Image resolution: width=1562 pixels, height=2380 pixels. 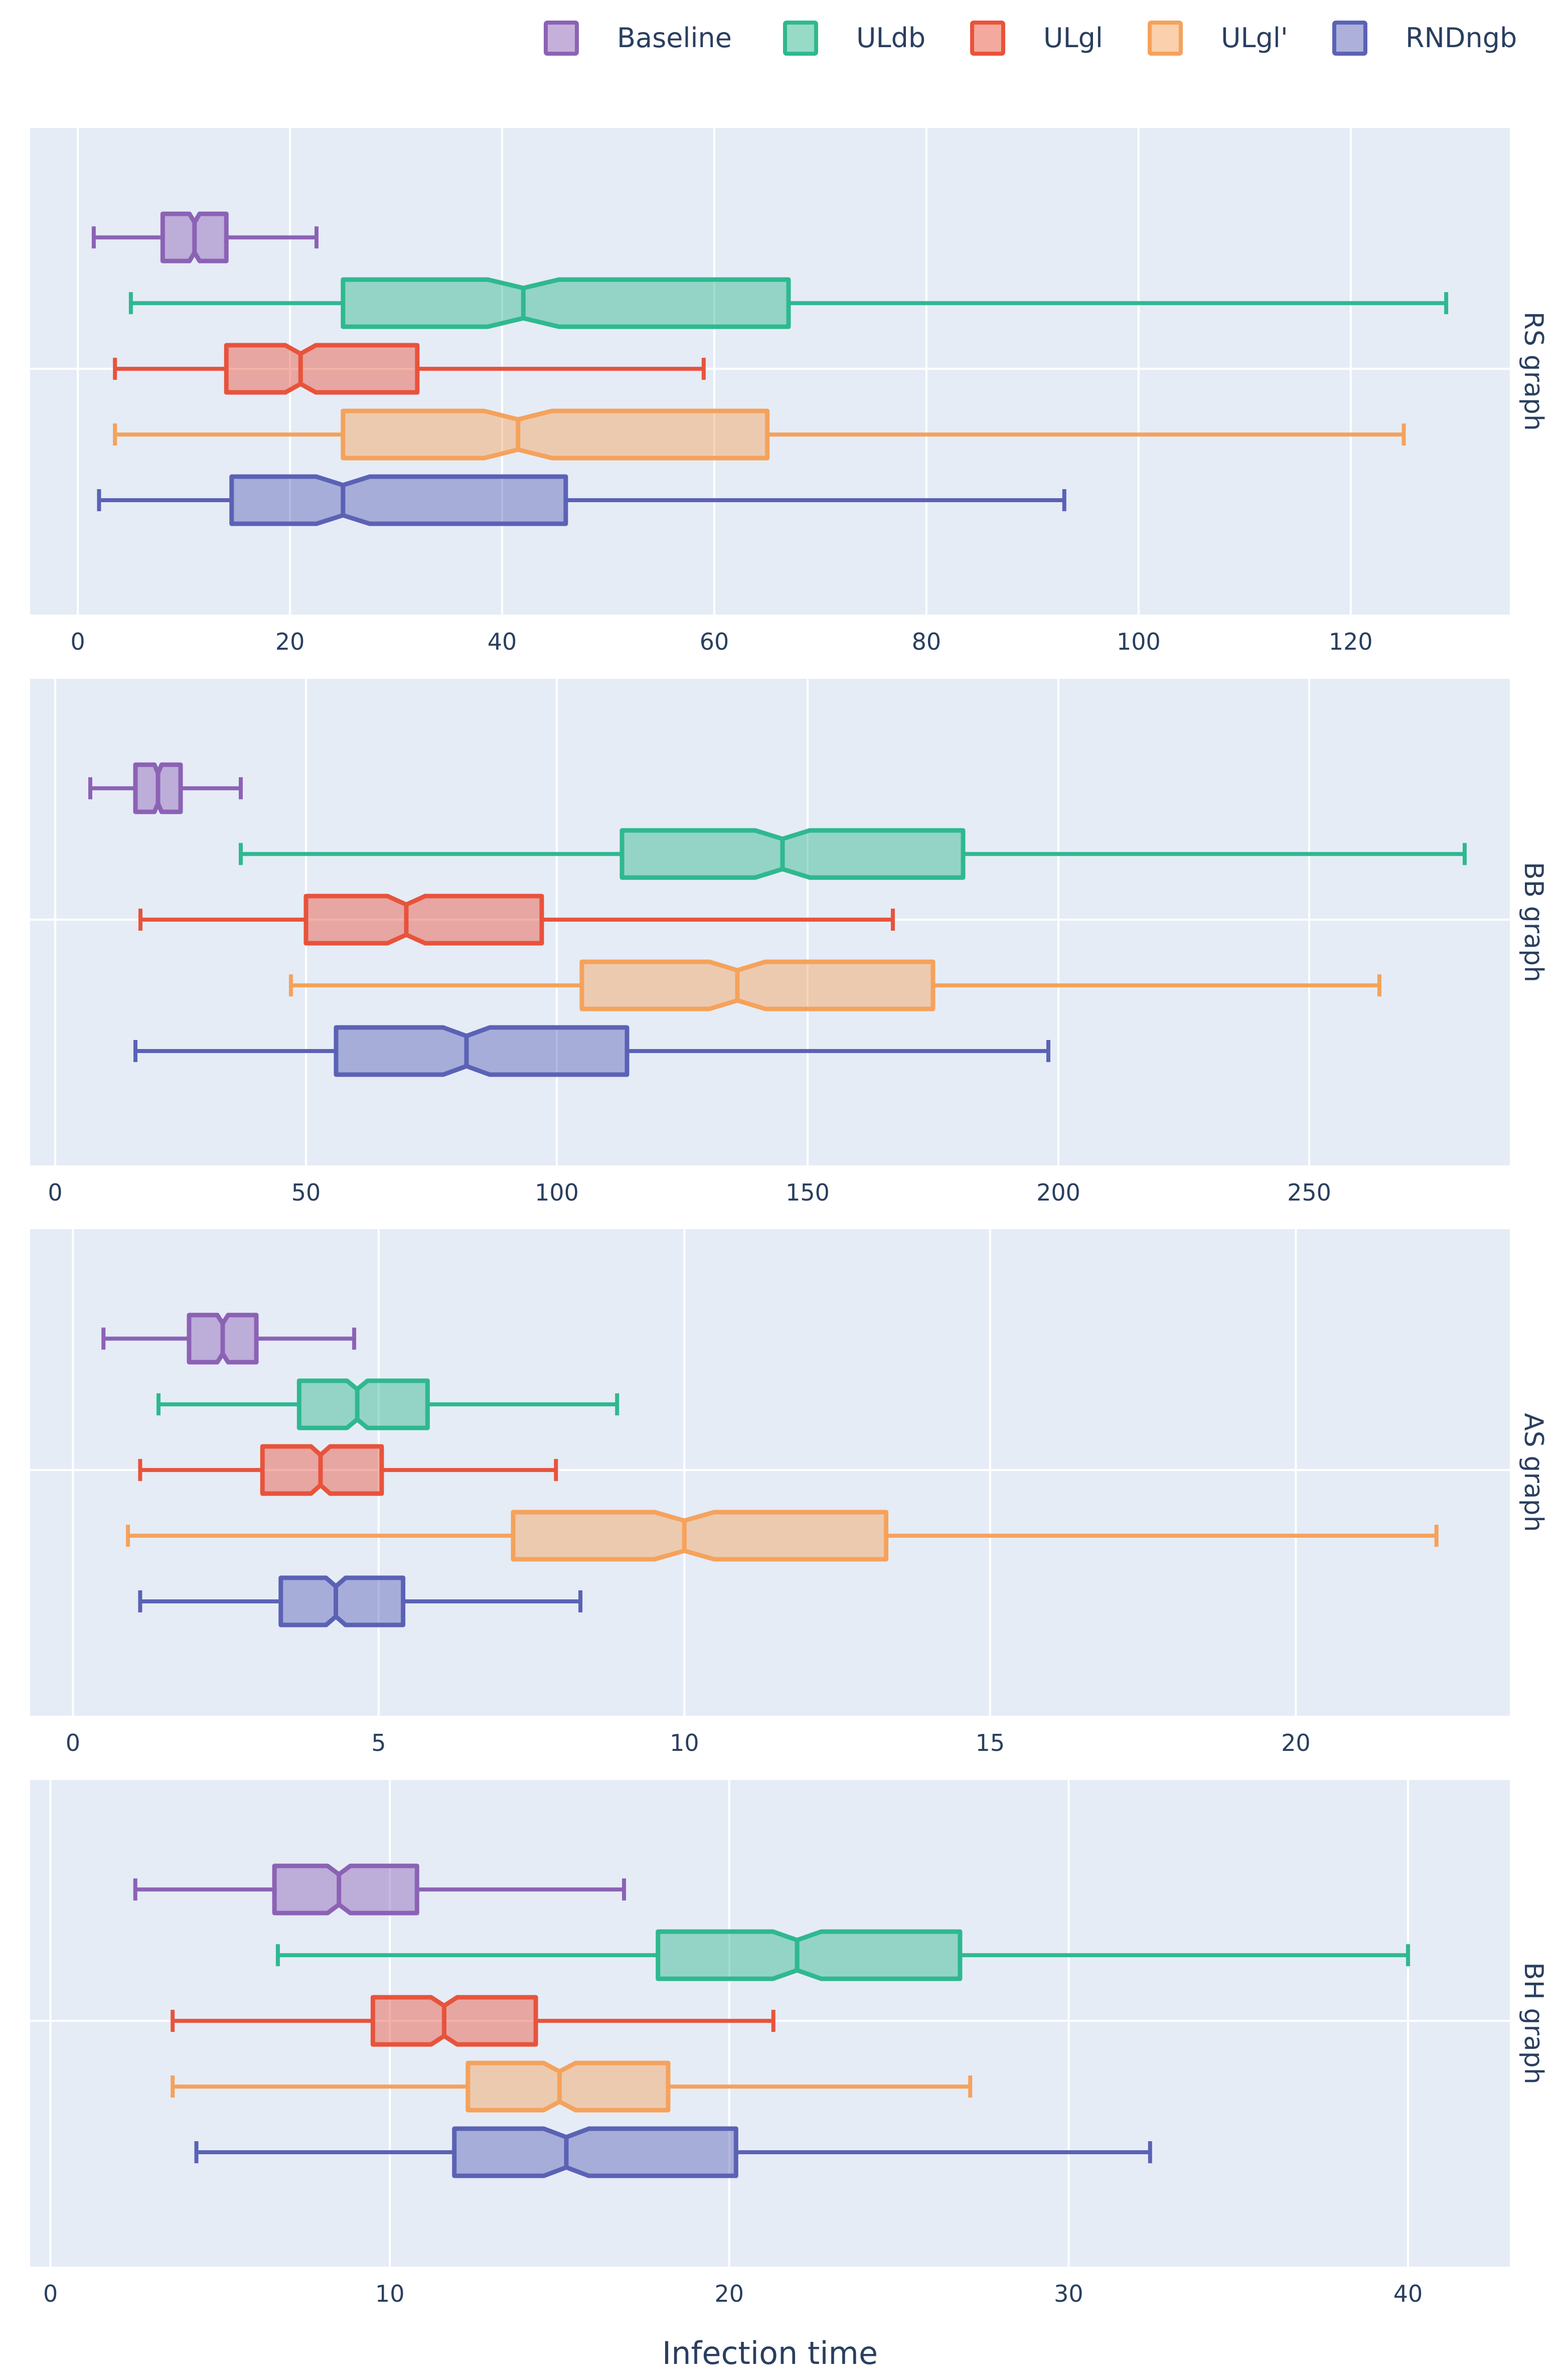 I want to click on facet-label: BH graph, so click(x=1533, y=2023).